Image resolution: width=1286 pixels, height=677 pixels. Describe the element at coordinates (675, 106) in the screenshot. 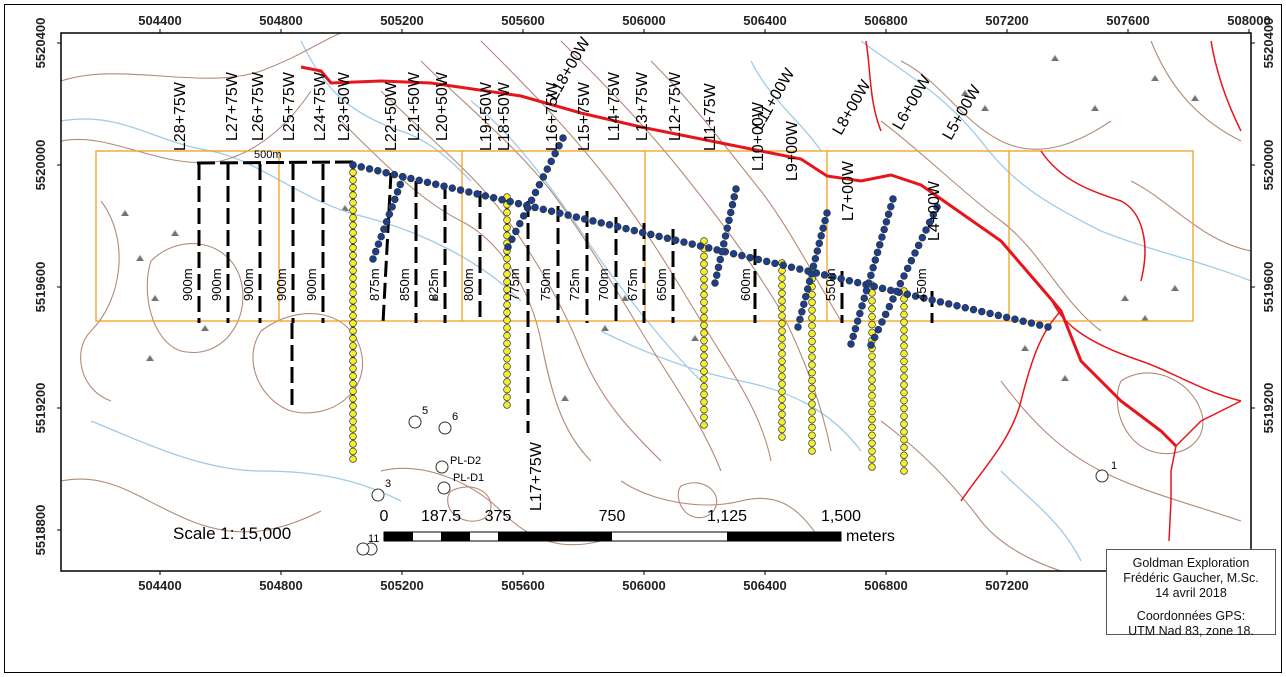

I see `line-label-17: L12+75W` at that location.